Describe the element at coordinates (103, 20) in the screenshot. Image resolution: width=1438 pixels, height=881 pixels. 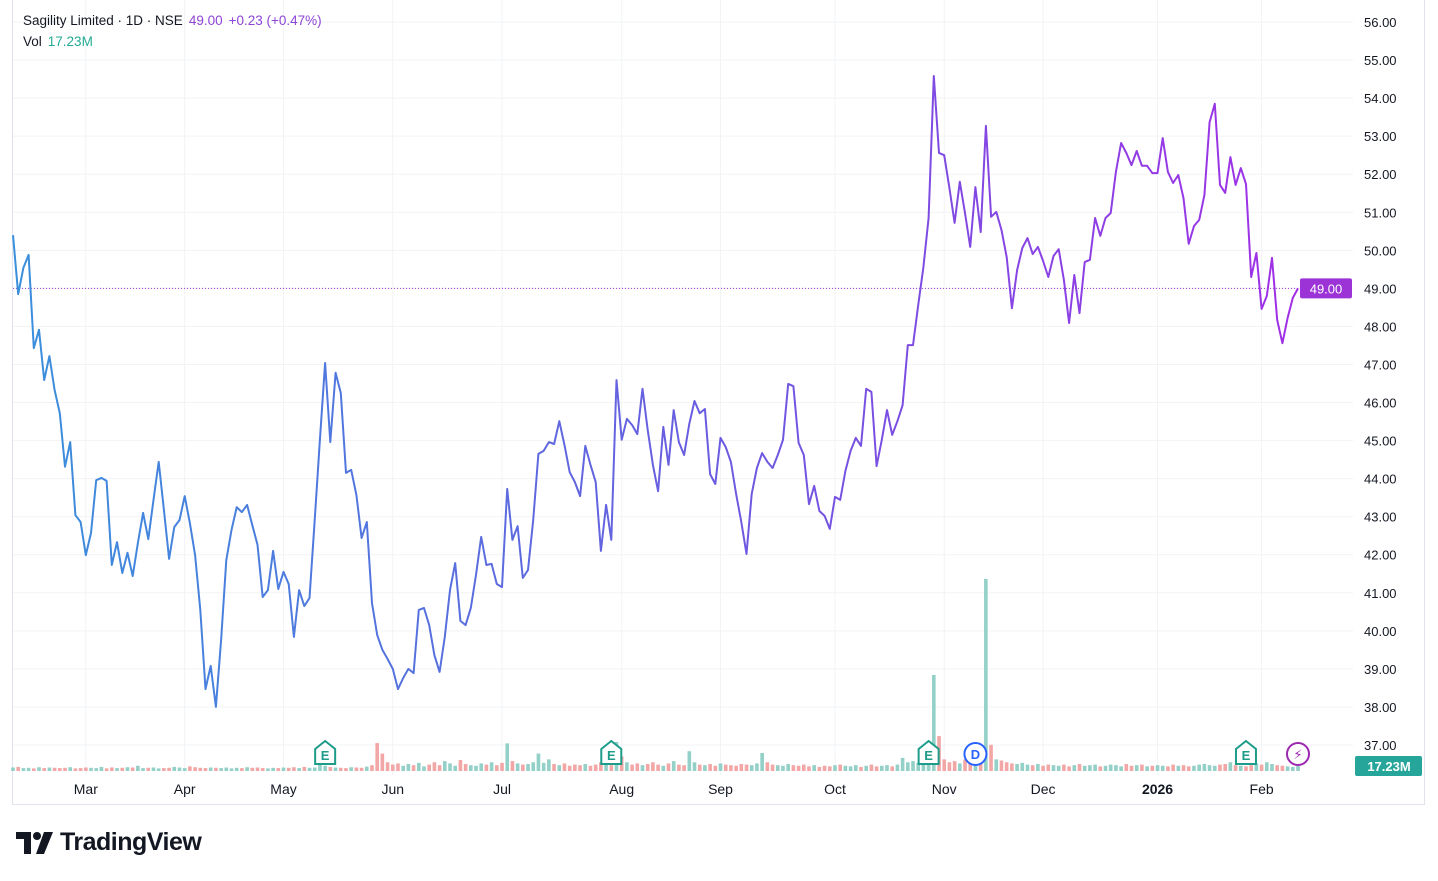
I see `symbol-title: Sagility Limited · 1D · NSE` at that location.